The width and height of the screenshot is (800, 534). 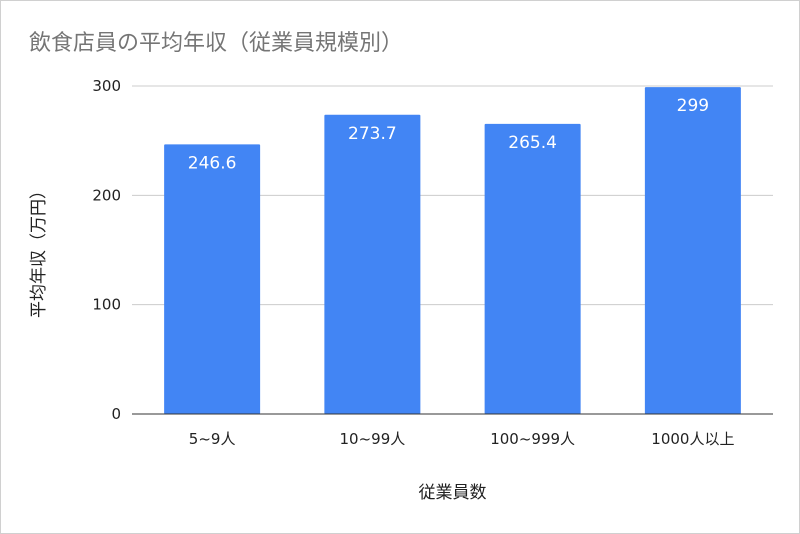 What do you see at coordinates (212, 163) in the screenshot?
I see `data-label: 246.6` at bounding box center [212, 163].